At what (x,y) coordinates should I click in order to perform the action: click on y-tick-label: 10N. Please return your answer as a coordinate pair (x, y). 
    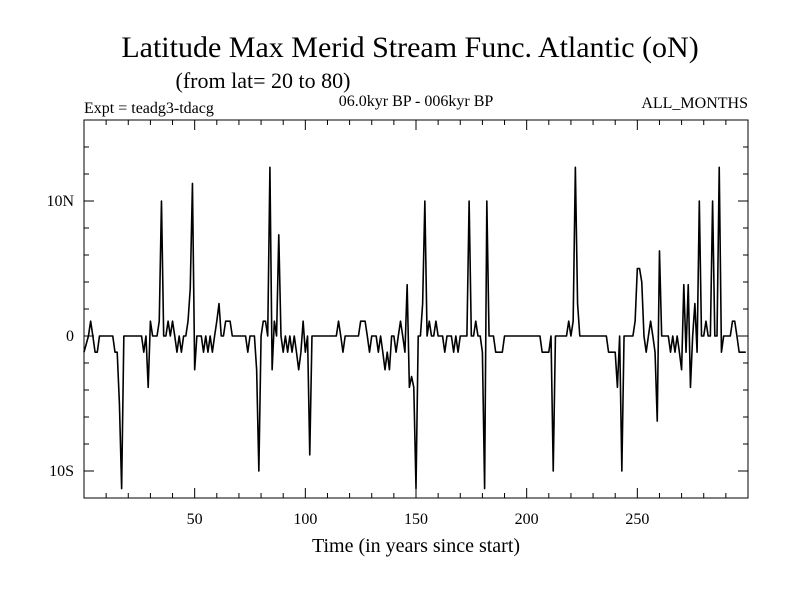
    Looking at the image, I should click on (60, 201).